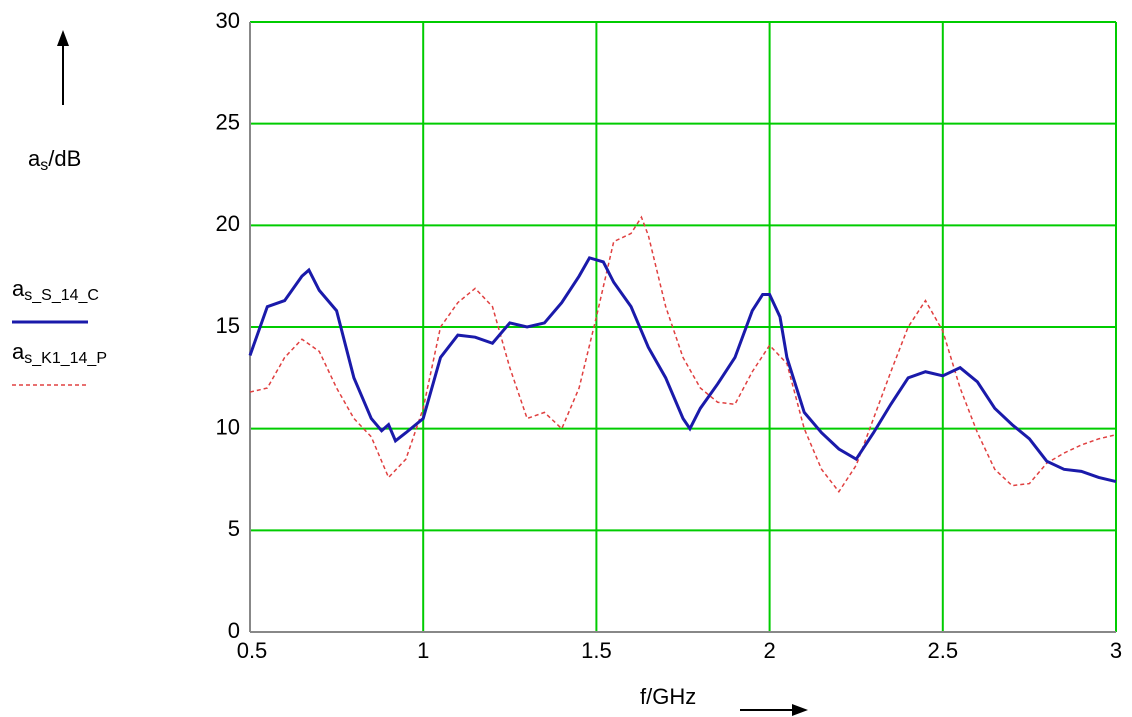 This screenshot has height=717, width=1132. I want to click on x-axis-label: f/GHz, so click(668, 696).